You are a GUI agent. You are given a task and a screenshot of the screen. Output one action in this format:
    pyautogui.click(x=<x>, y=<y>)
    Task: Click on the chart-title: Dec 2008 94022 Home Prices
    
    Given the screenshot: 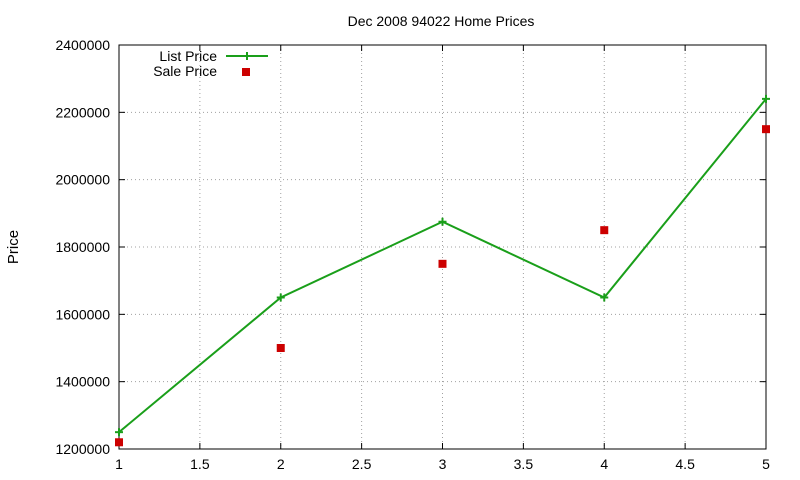 What is the action you would take?
    pyautogui.click(x=441, y=21)
    